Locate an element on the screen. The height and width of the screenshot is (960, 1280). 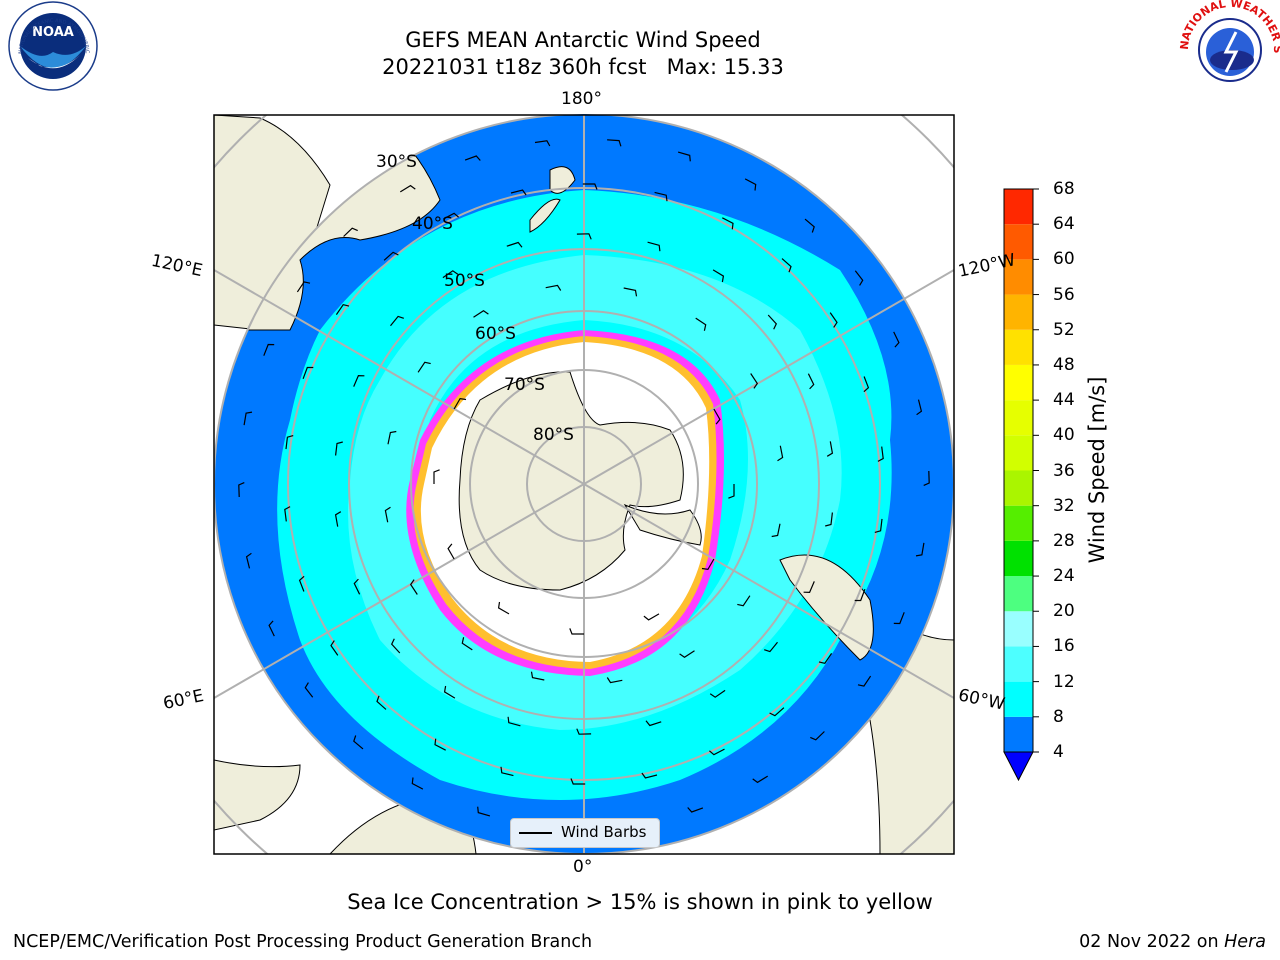
legend-wind-barb-line is located at coordinates (535, 833).